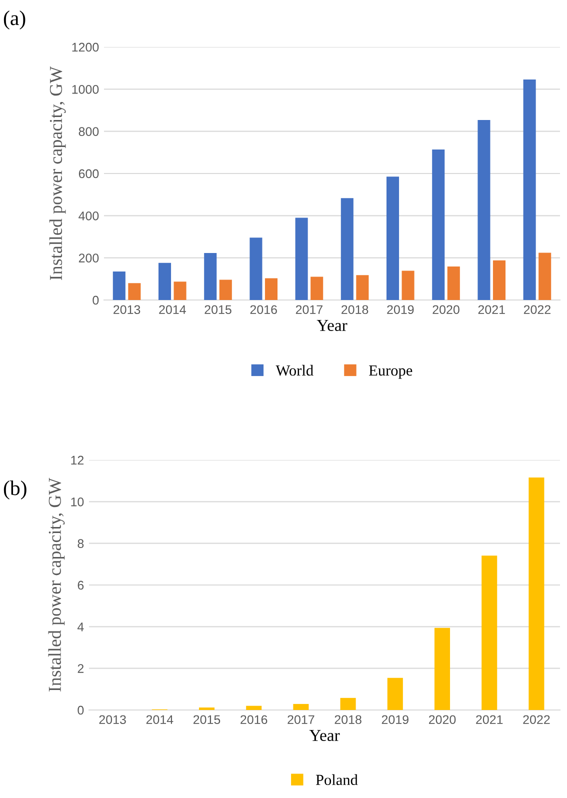 This screenshot has width=567, height=798. I want to click on text: (a), so click(15, 20).